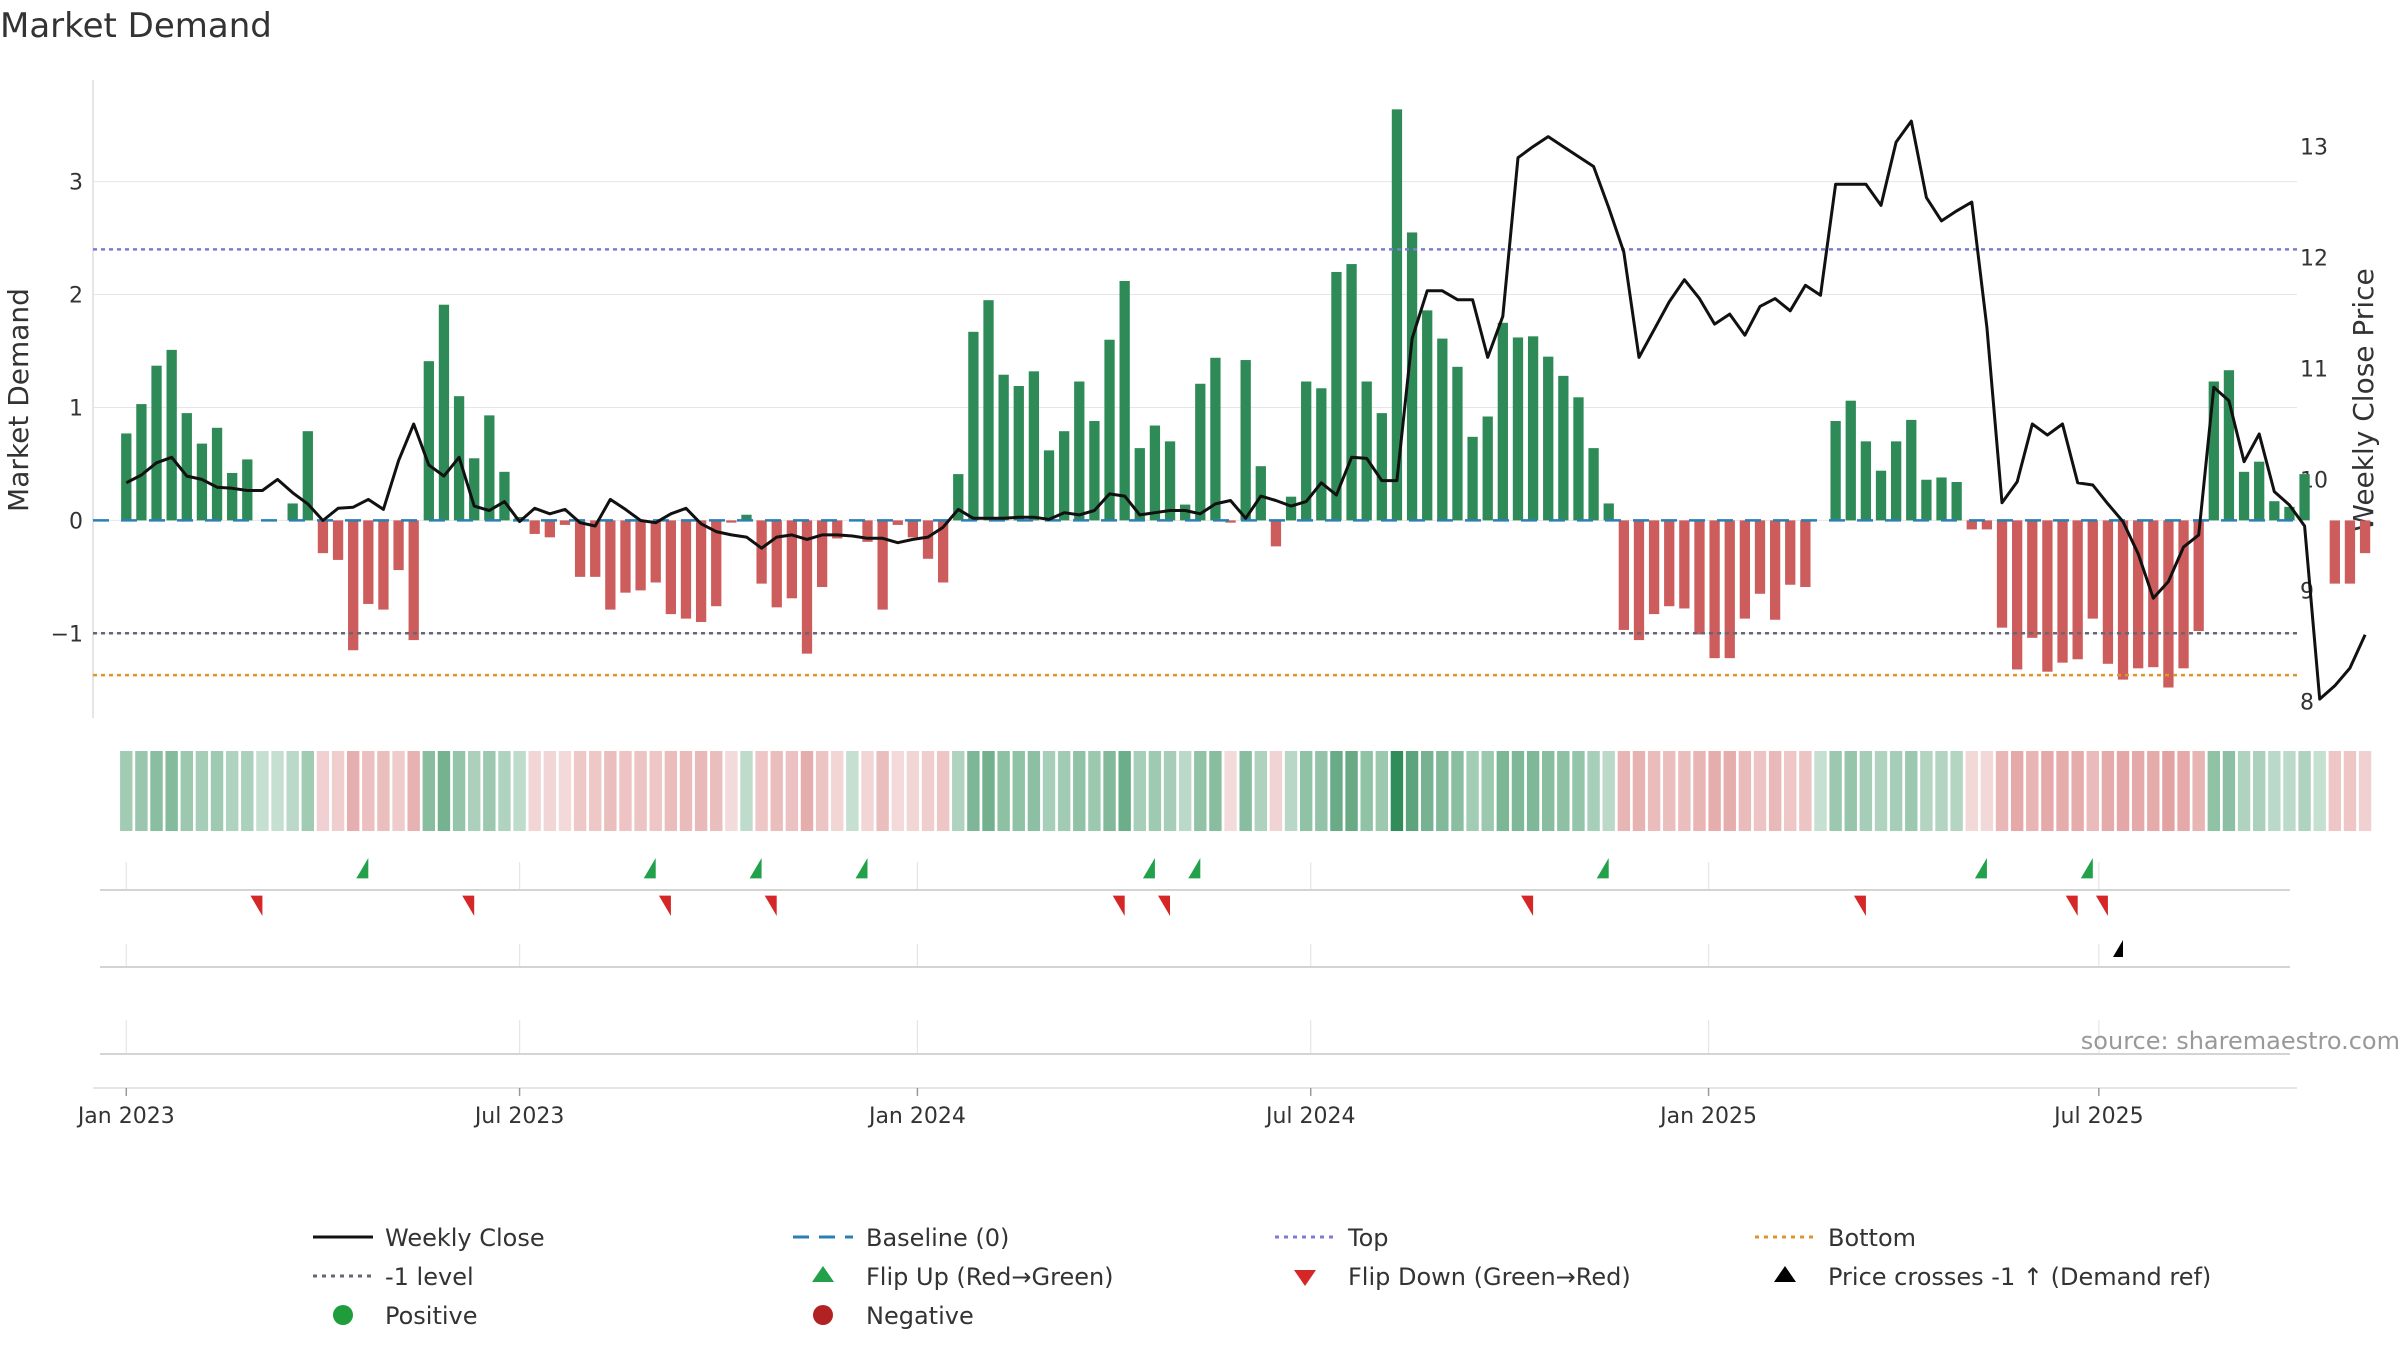 The width and height of the screenshot is (2400, 1350). I want to click on source-note: source: sharemaestro.com, so click(2240, 1041).